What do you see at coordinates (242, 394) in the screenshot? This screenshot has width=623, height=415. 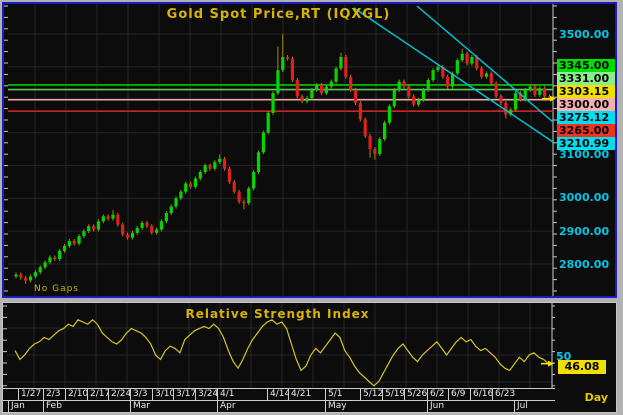 I see `x-axis-week-cell: 4/1` at bounding box center [242, 394].